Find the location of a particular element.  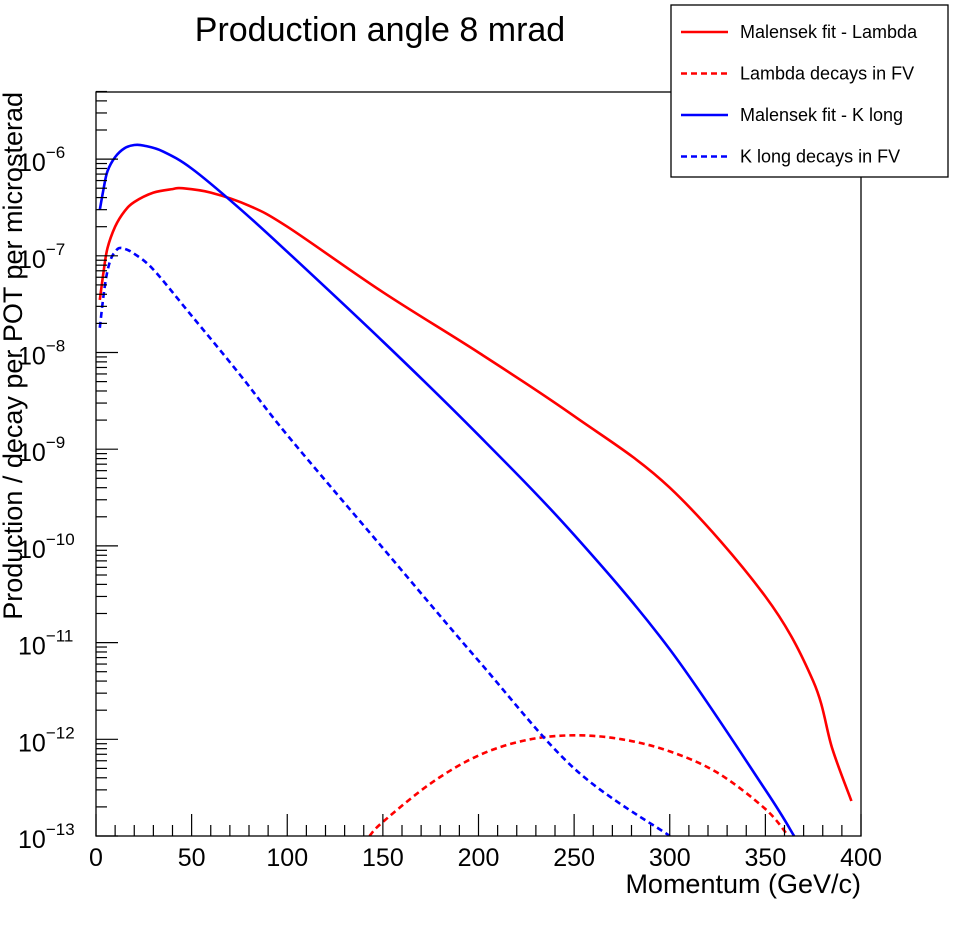

legend-label: K long decays in FV is located at coordinates (820, 157).